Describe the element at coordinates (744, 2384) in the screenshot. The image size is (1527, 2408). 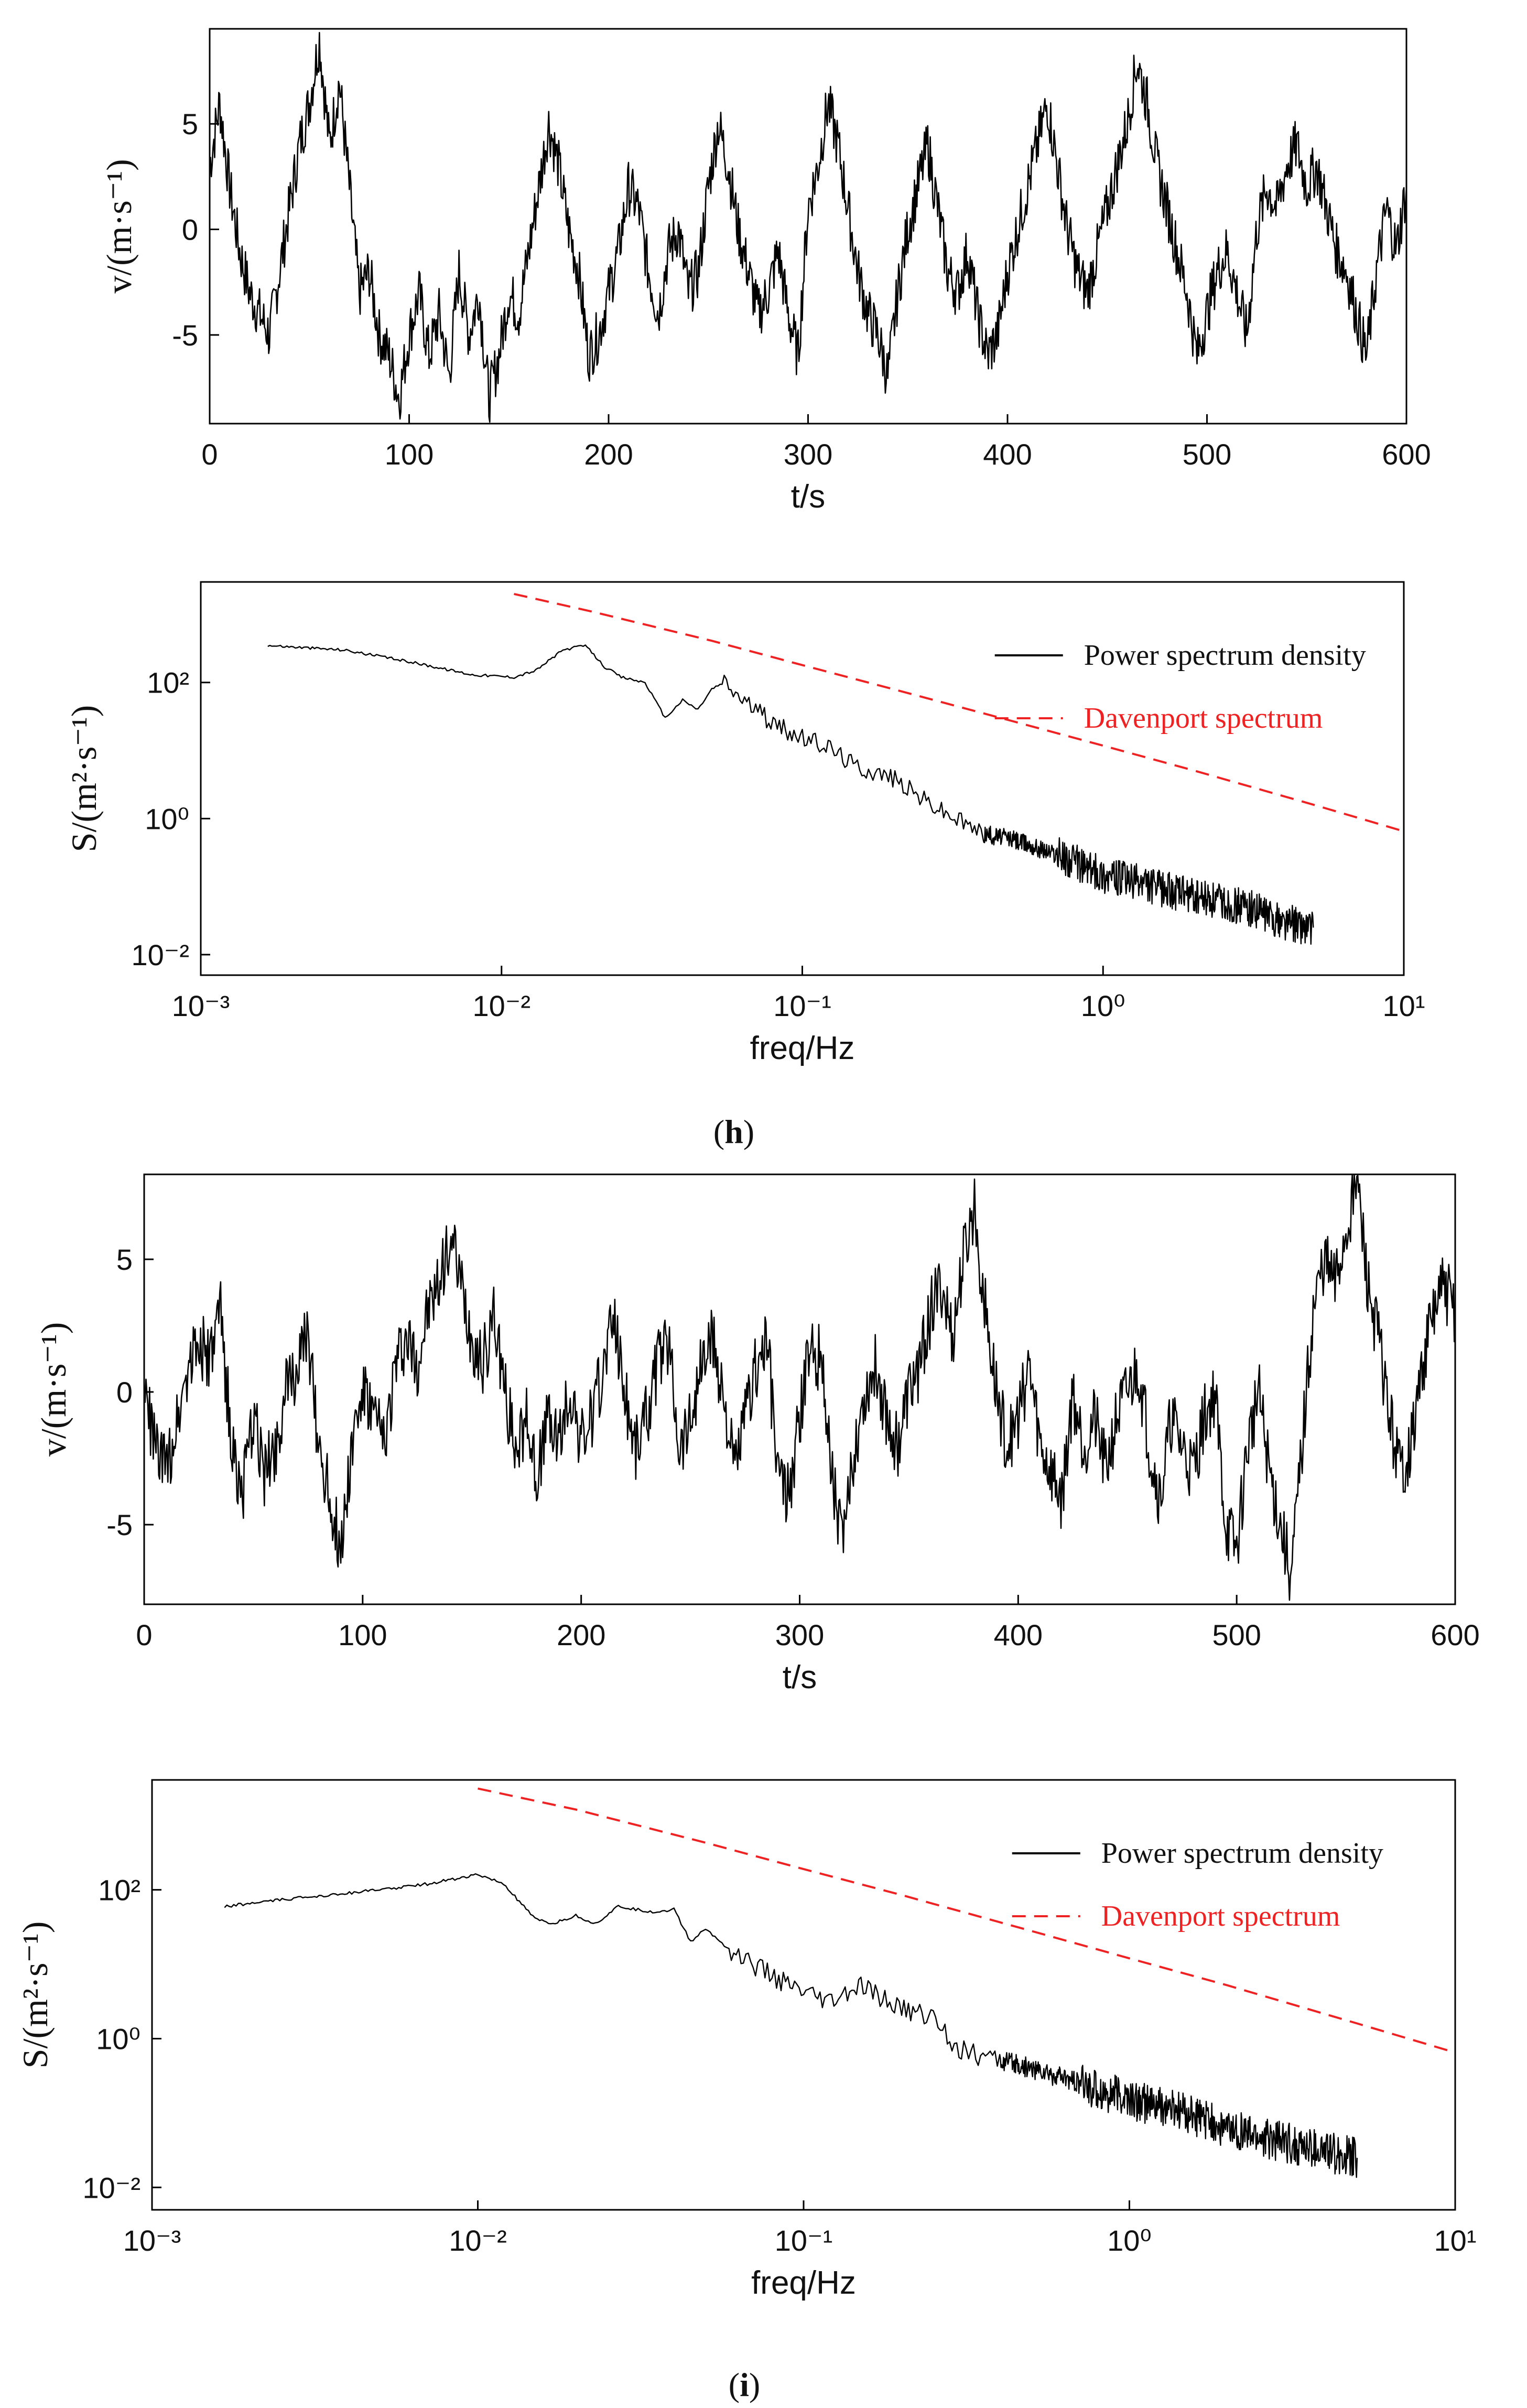
I see `panel-label-i: (i)` at that location.